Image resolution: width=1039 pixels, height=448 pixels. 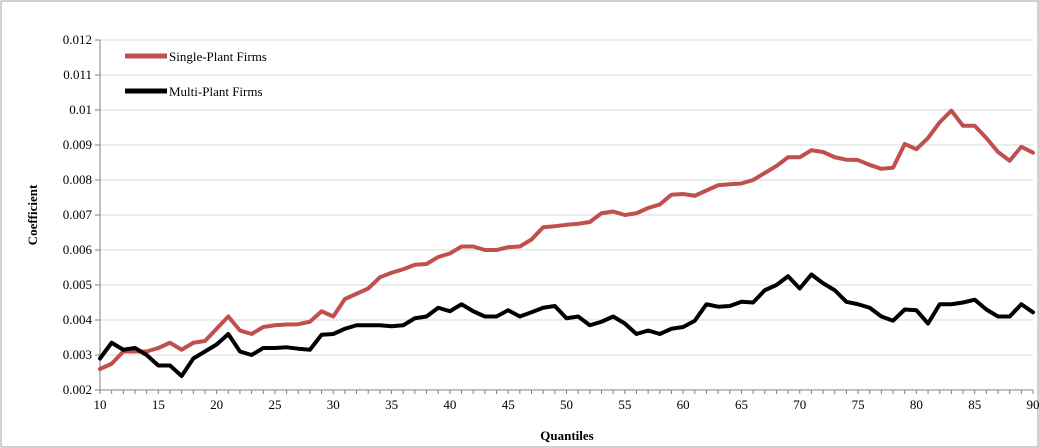 I want to click on x-tick-label: 65, so click(x=741, y=404).